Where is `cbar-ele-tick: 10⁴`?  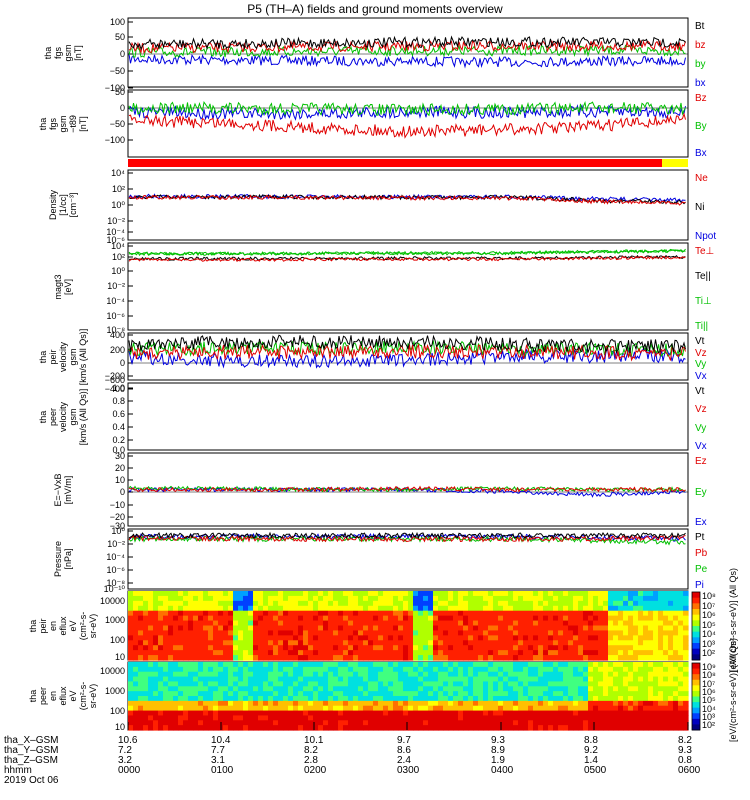 cbar-ele-tick: 10⁴ is located at coordinates (709, 708).